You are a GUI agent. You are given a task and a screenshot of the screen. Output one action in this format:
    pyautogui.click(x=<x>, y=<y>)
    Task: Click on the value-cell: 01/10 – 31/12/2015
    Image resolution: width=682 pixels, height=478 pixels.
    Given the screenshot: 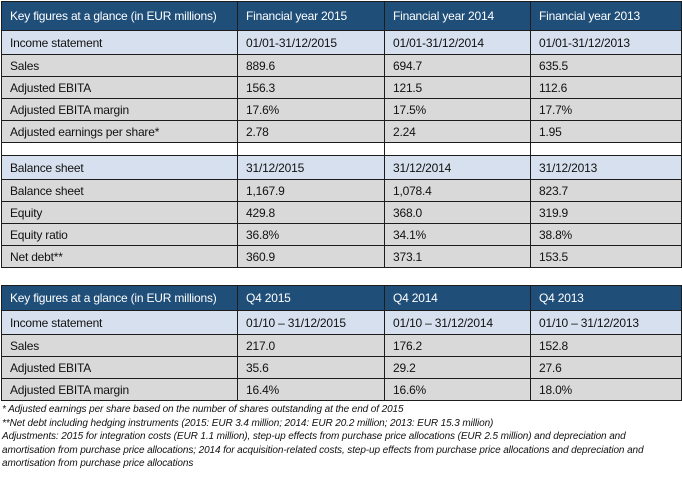 What is the action you would take?
    pyautogui.click(x=311, y=322)
    